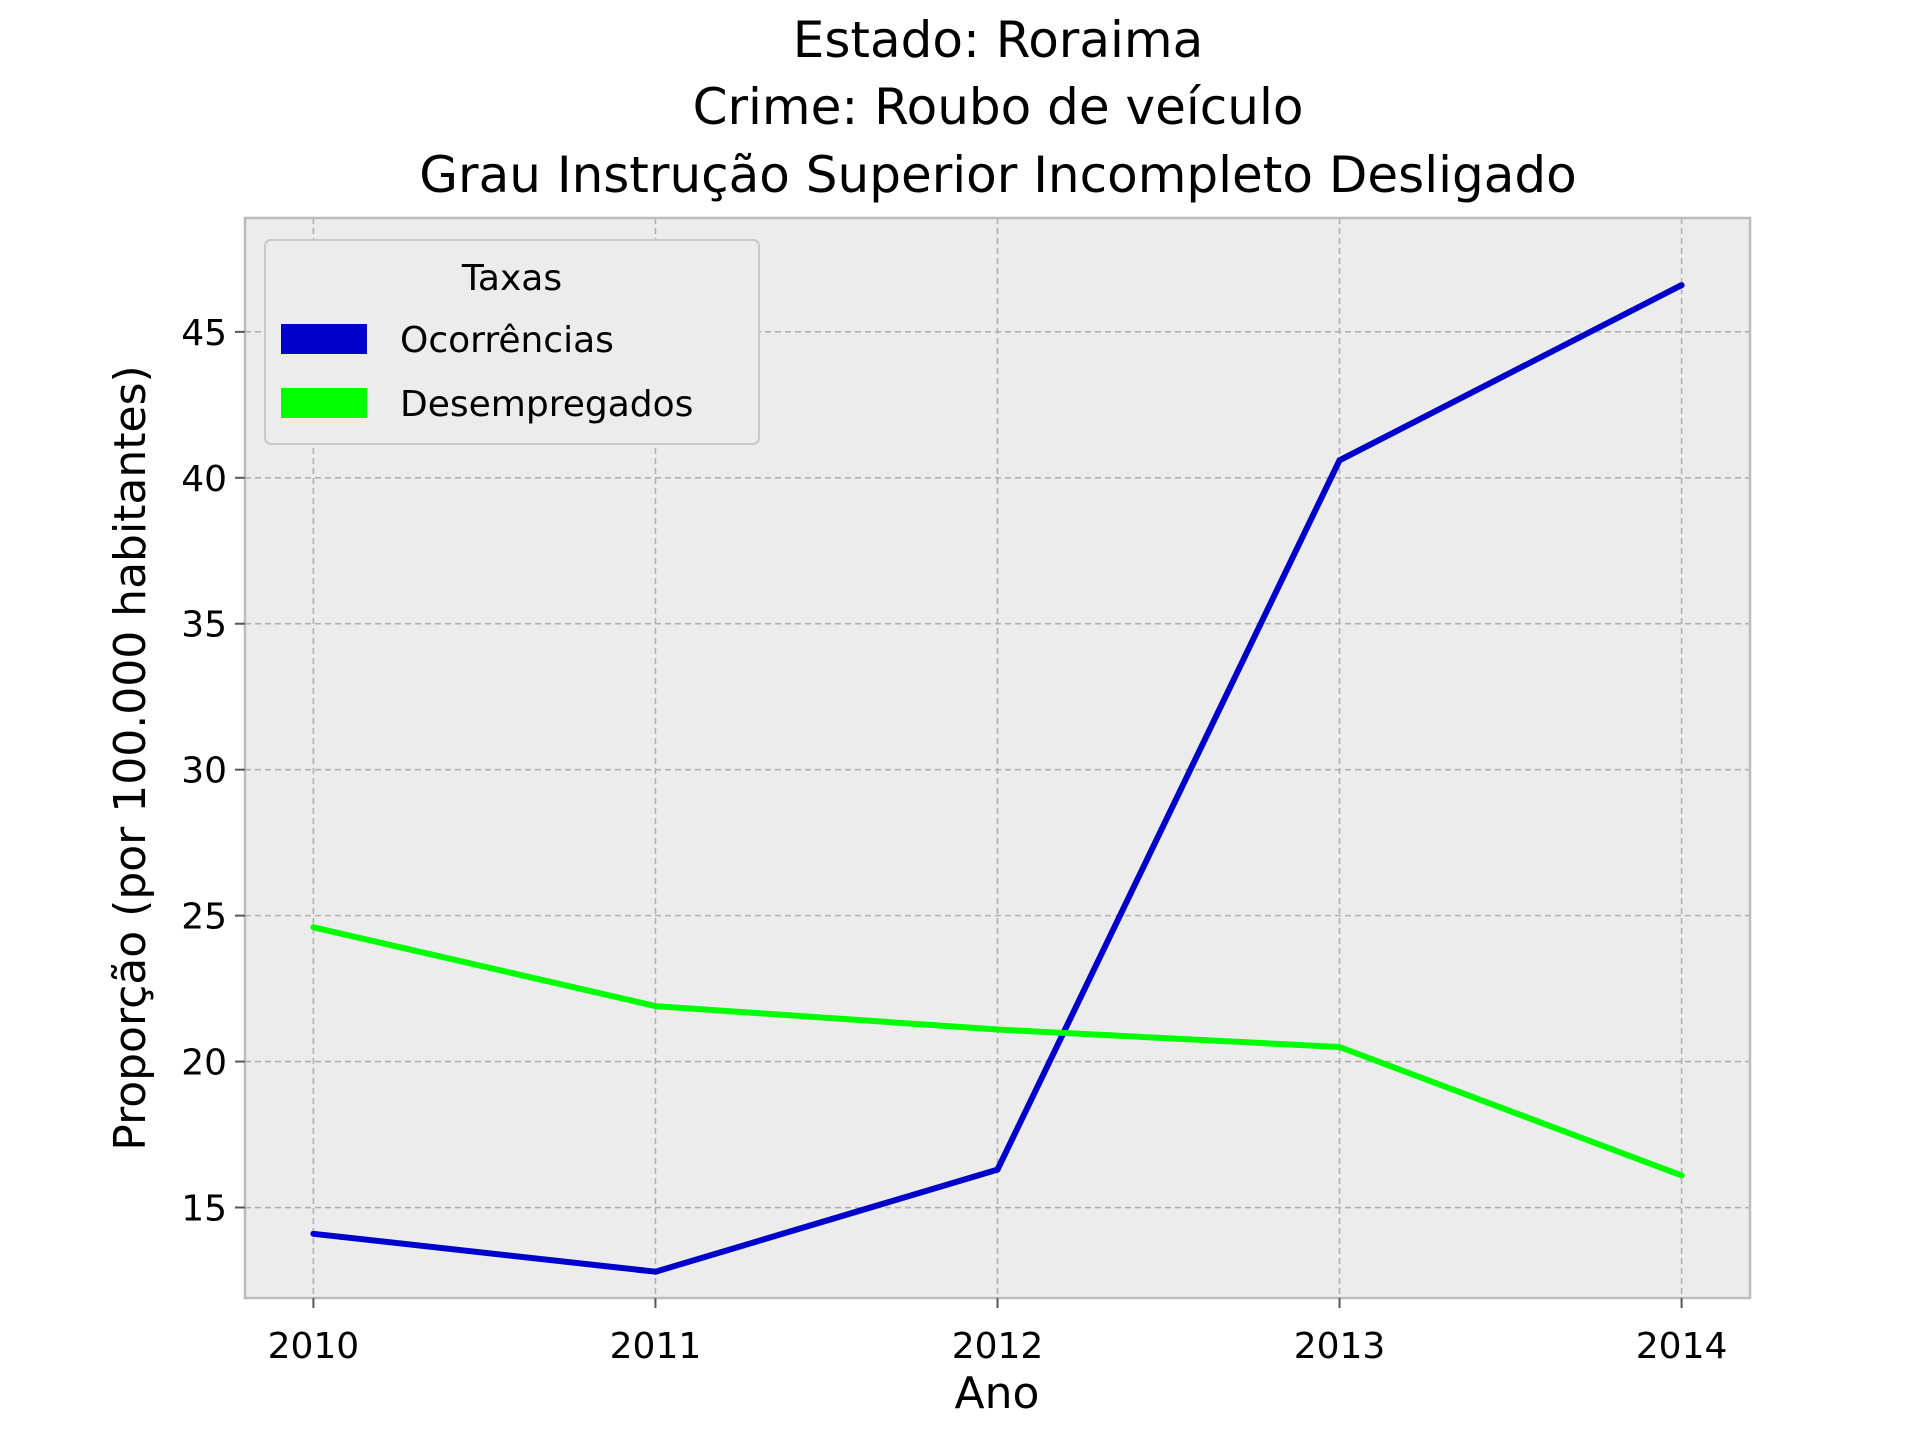 The height and width of the screenshot is (1440, 1920). Describe the element at coordinates (656, 1346) in the screenshot. I see `x-tick-label: 2011` at that location.